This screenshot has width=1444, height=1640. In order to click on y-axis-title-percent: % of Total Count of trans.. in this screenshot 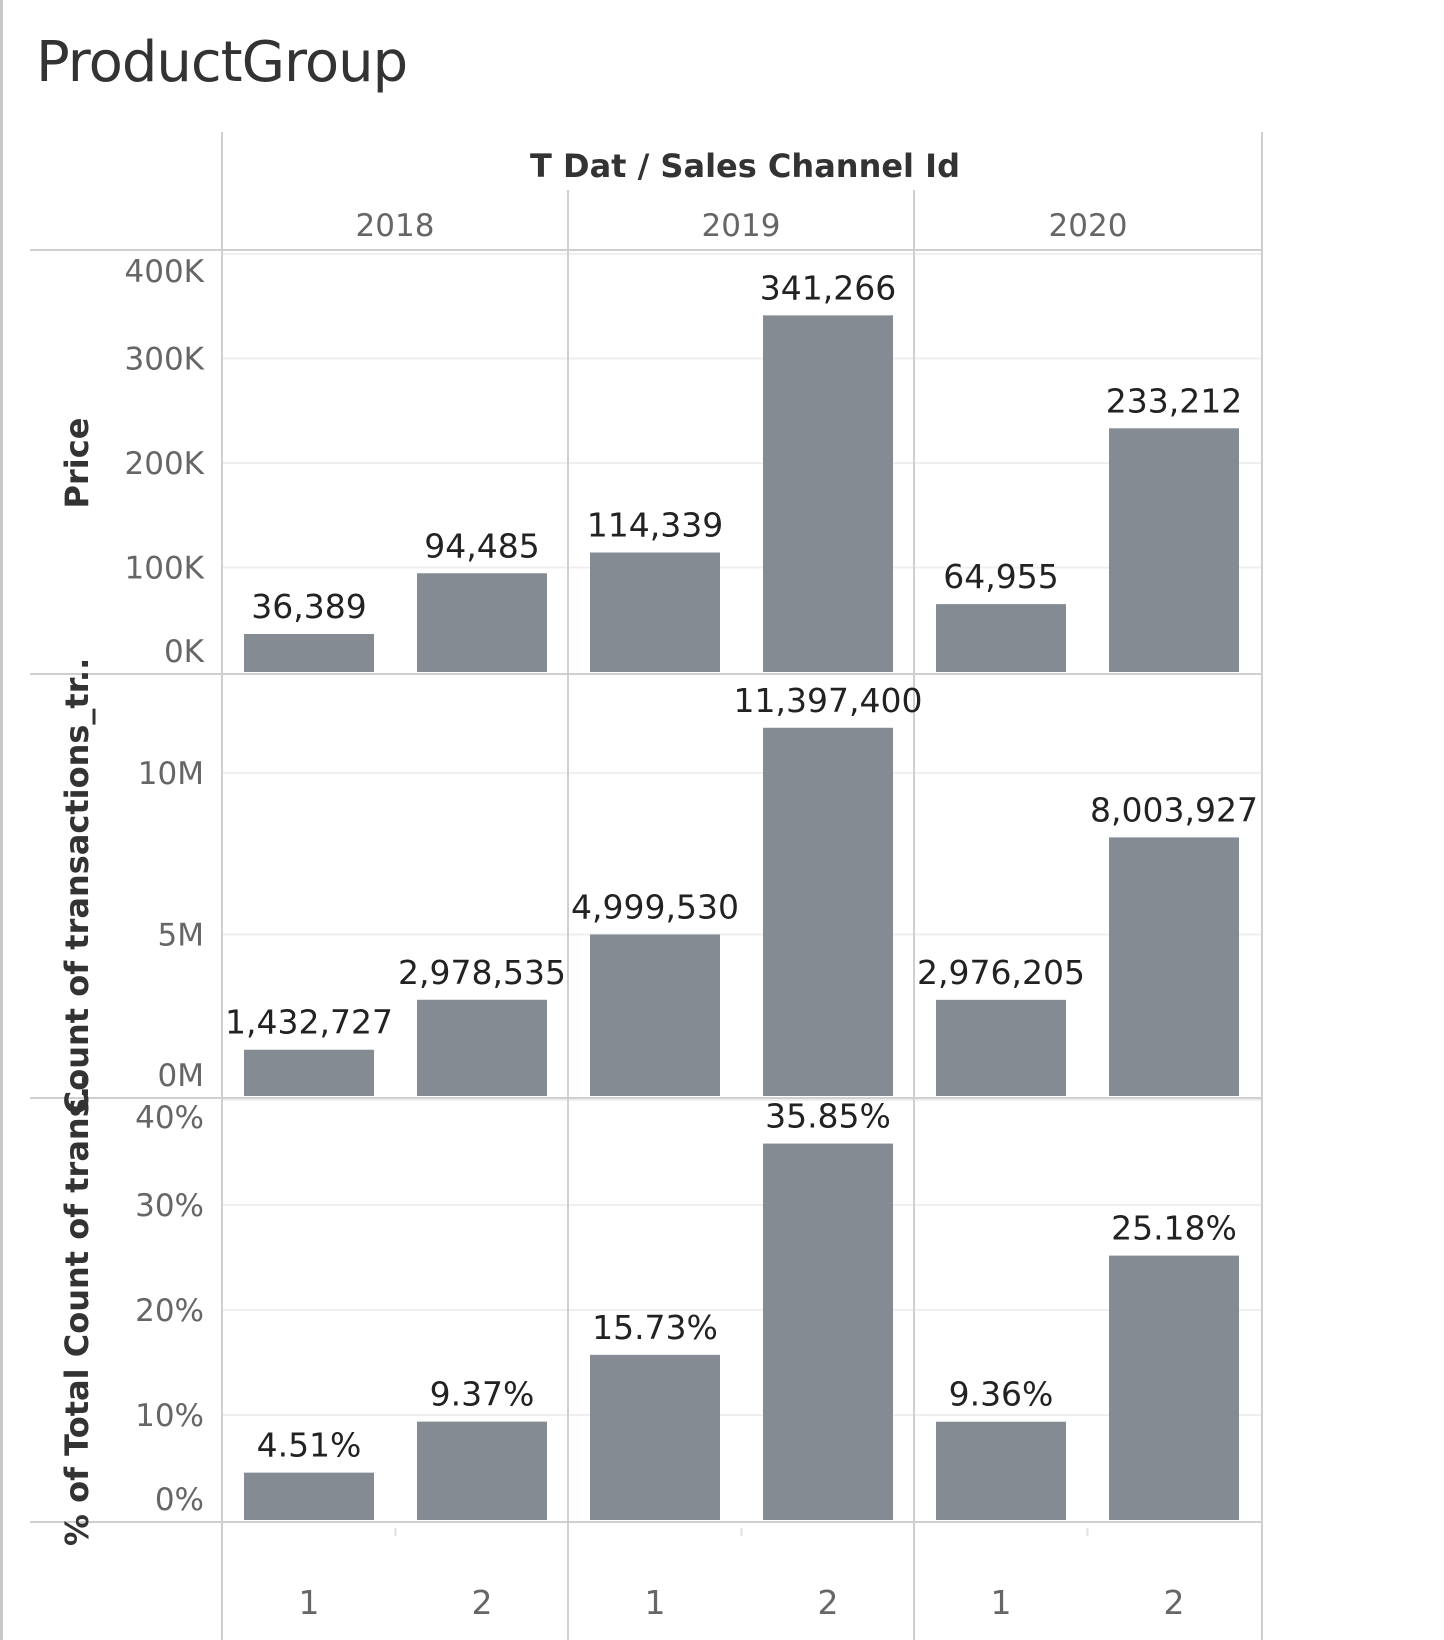, I will do `click(77, 1310)`.